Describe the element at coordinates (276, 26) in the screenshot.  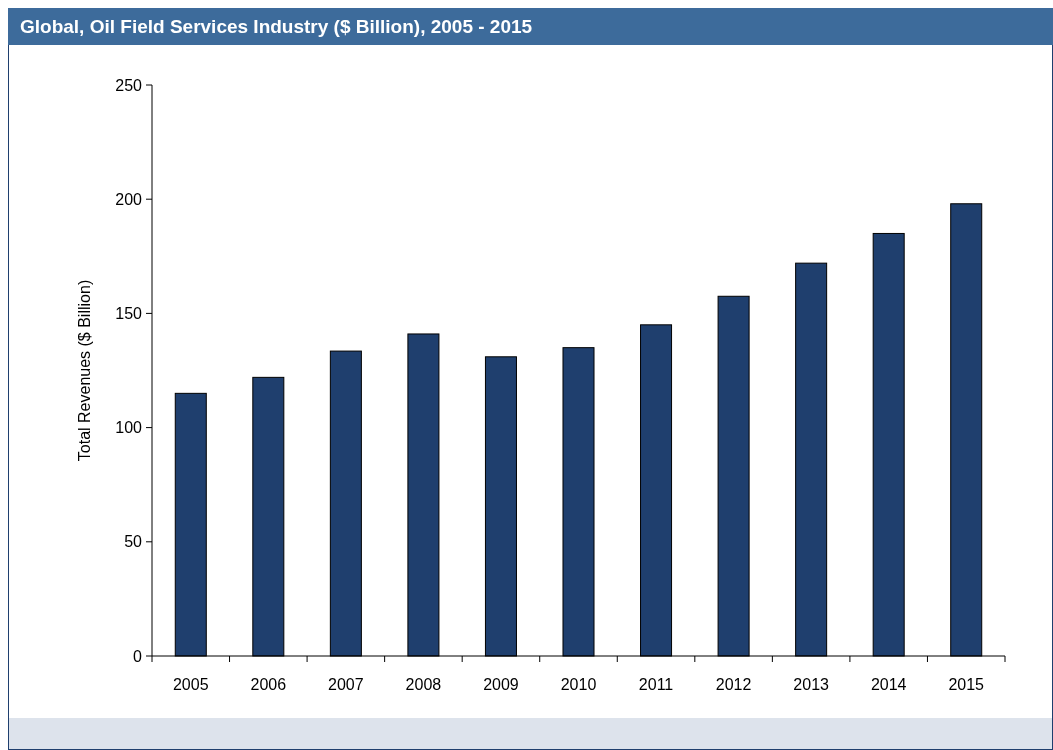
I see `chart-title: Global, Oil Field Services Industry ($ Billion), 2005 - 2015` at that location.